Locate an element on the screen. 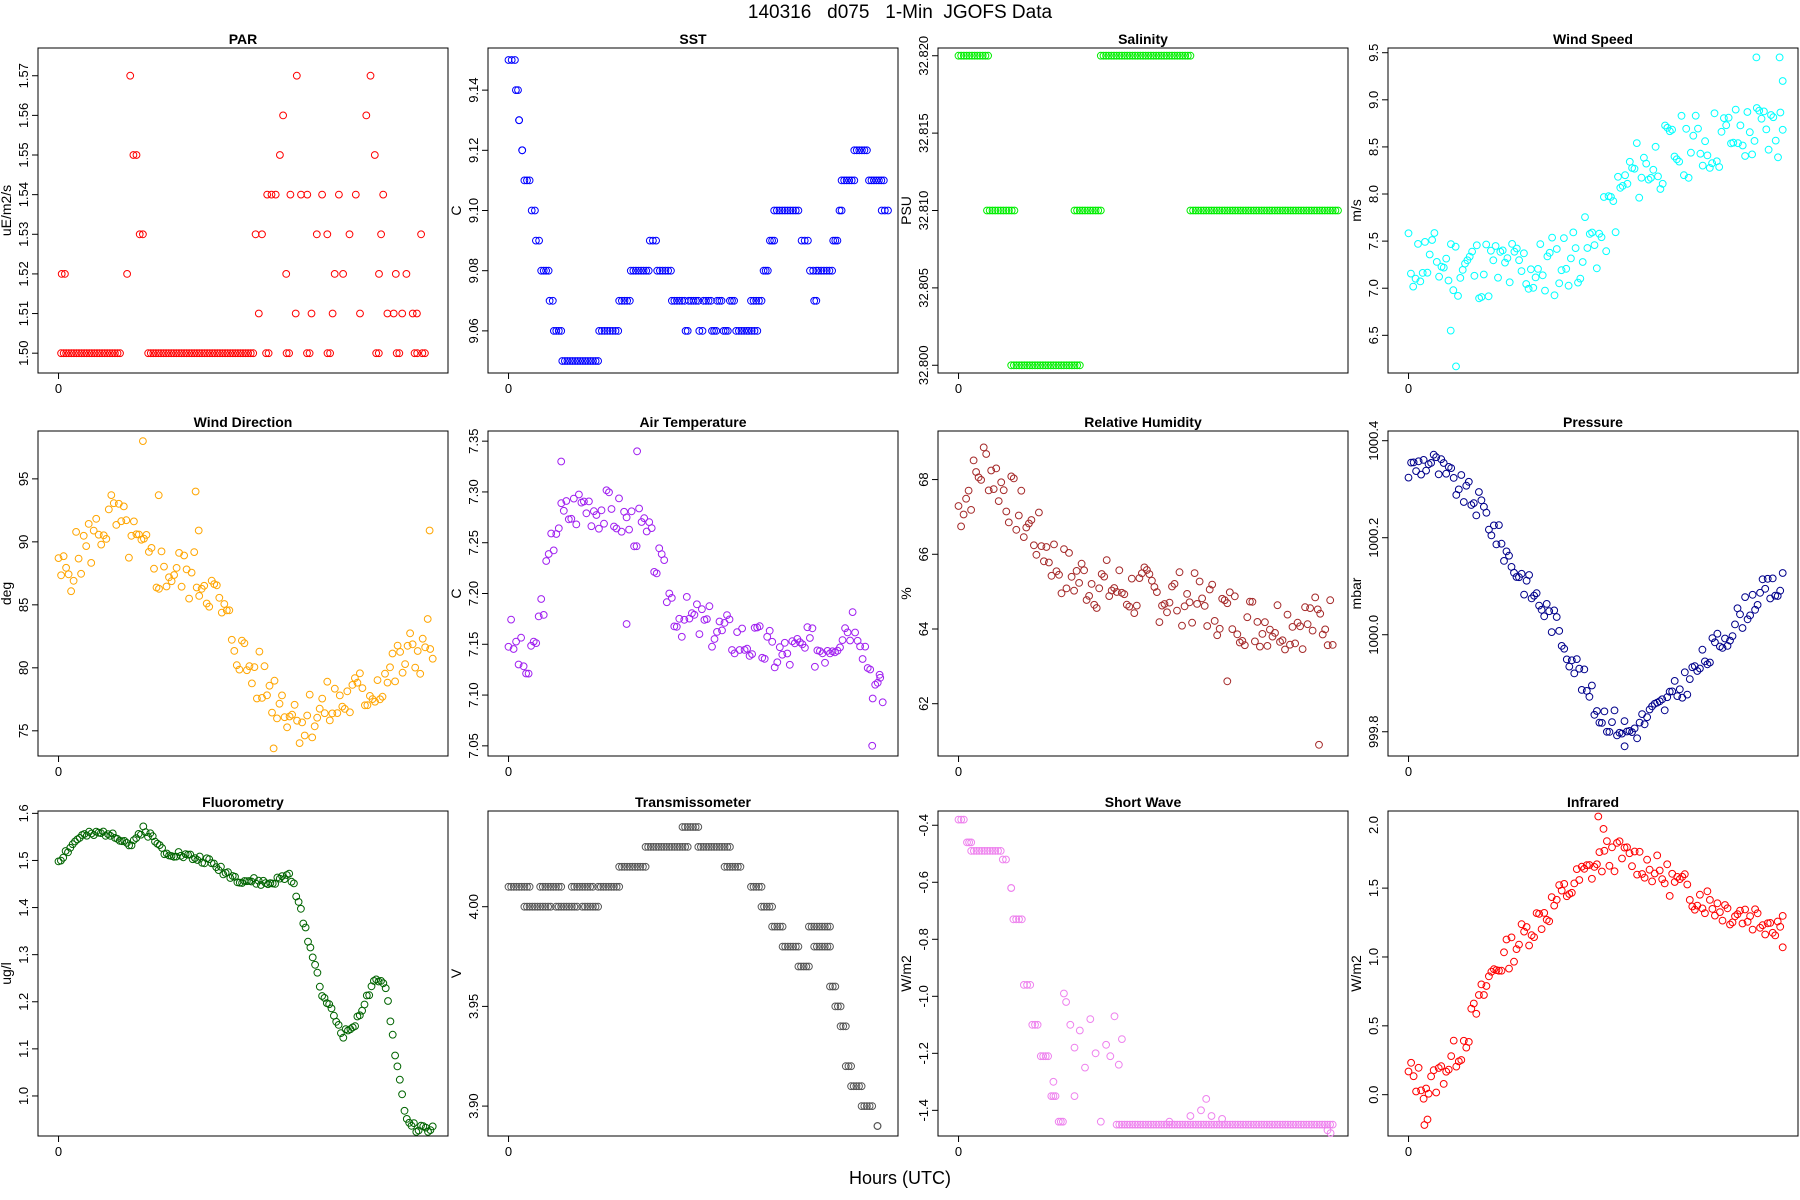 This screenshot has height=1200, width=1800. x-tick-label: 0 is located at coordinates (1408, 388).